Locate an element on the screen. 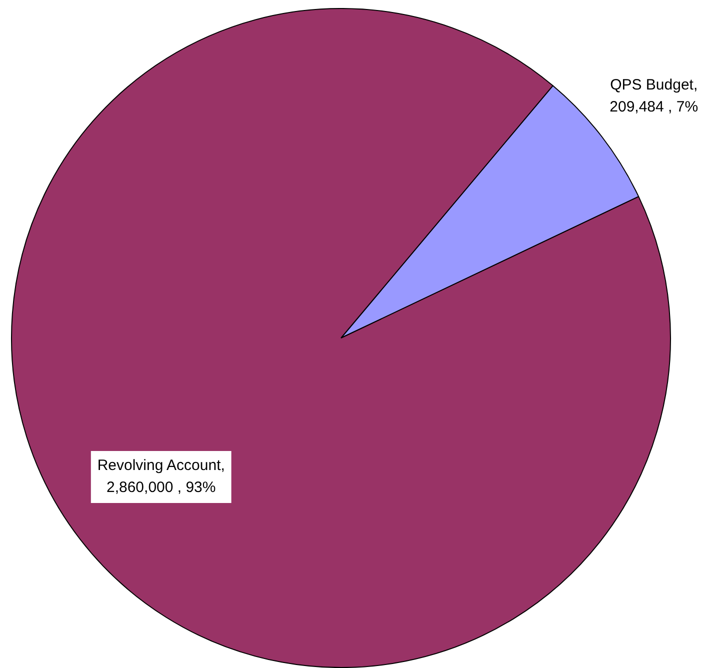 The height and width of the screenshot is (668, 728). slice-label: QPS Budget, 209,484 , 7% is located at coordinates (654, 96).